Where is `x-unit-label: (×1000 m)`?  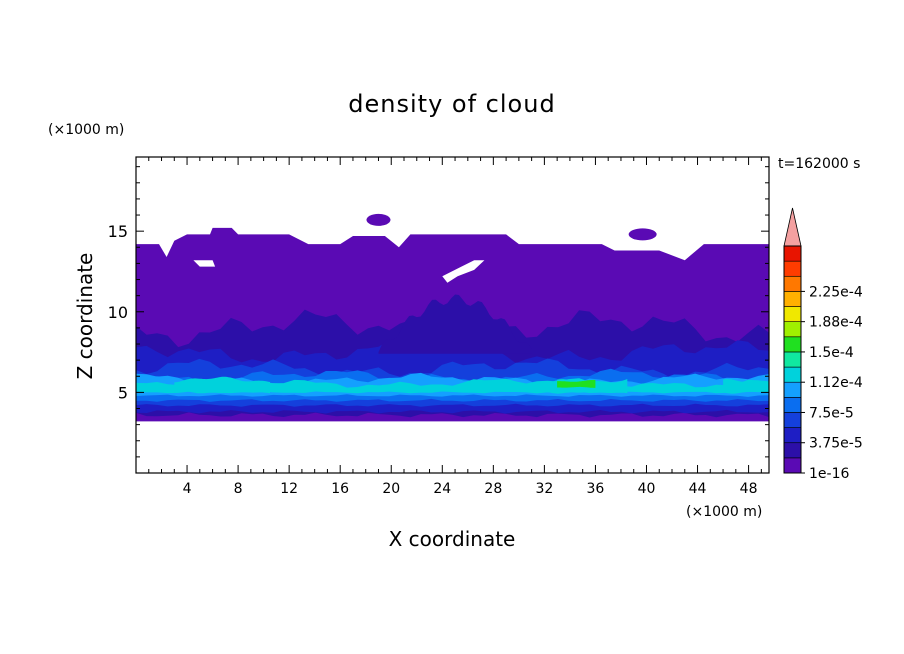
x-unit-label: (×1000 m) is located at coordinates (724, 512).